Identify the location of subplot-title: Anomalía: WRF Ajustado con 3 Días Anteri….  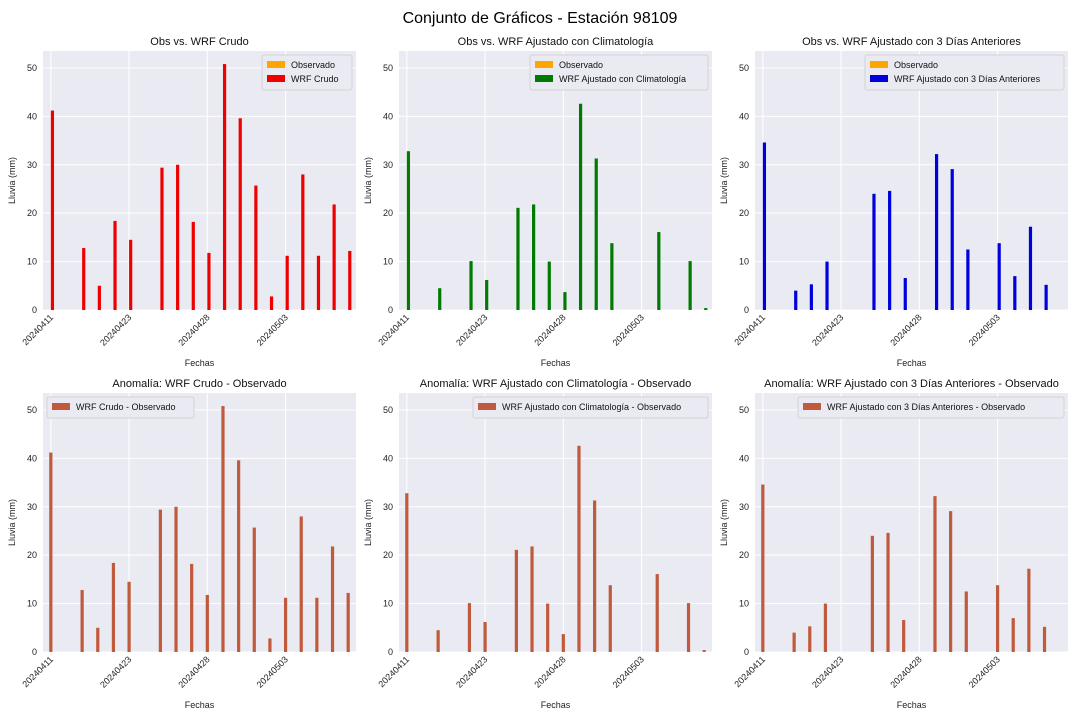
(911, 384).